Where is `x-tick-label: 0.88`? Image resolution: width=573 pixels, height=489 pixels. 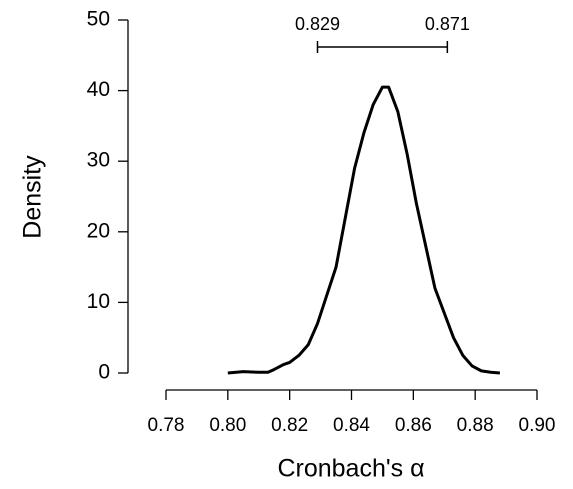 x-tick-label: 0.88 is located at coordinates (475, 425).